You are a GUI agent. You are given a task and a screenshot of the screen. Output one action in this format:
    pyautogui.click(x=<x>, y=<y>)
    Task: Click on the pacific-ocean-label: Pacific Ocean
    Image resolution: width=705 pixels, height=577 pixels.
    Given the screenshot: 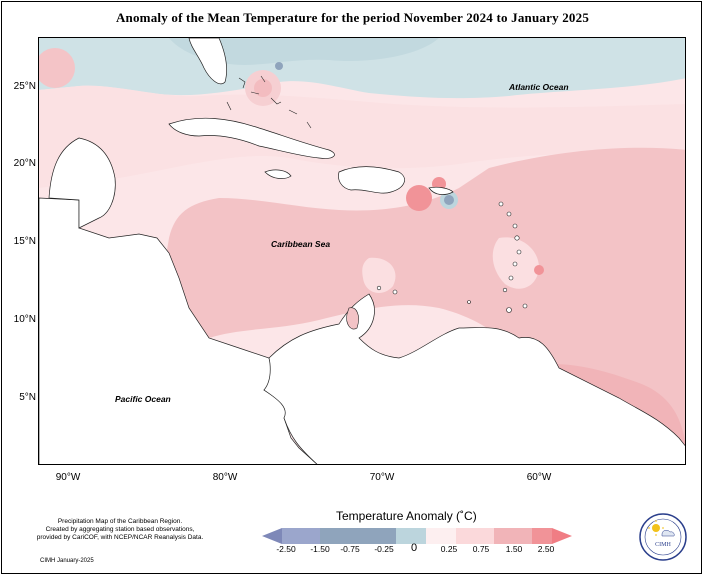 What is the action you would take?
    pyautogui.click(x=143, y=399)
    